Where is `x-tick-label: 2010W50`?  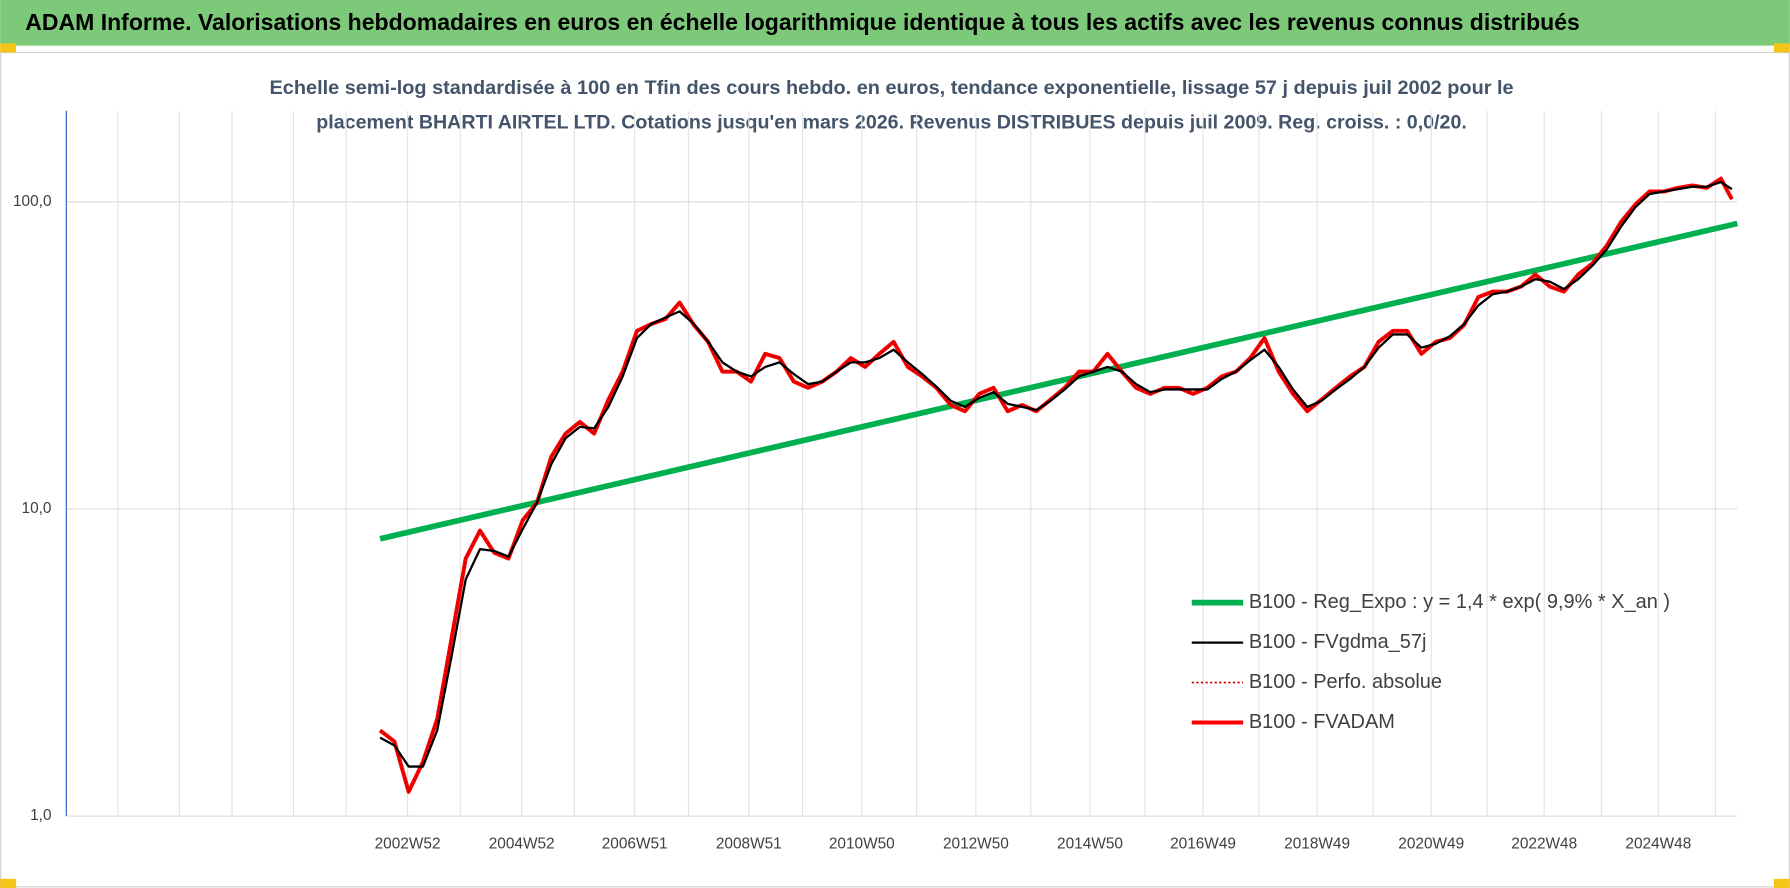
x-tick-label: 2010W50 is located at coordinates (862, 844).